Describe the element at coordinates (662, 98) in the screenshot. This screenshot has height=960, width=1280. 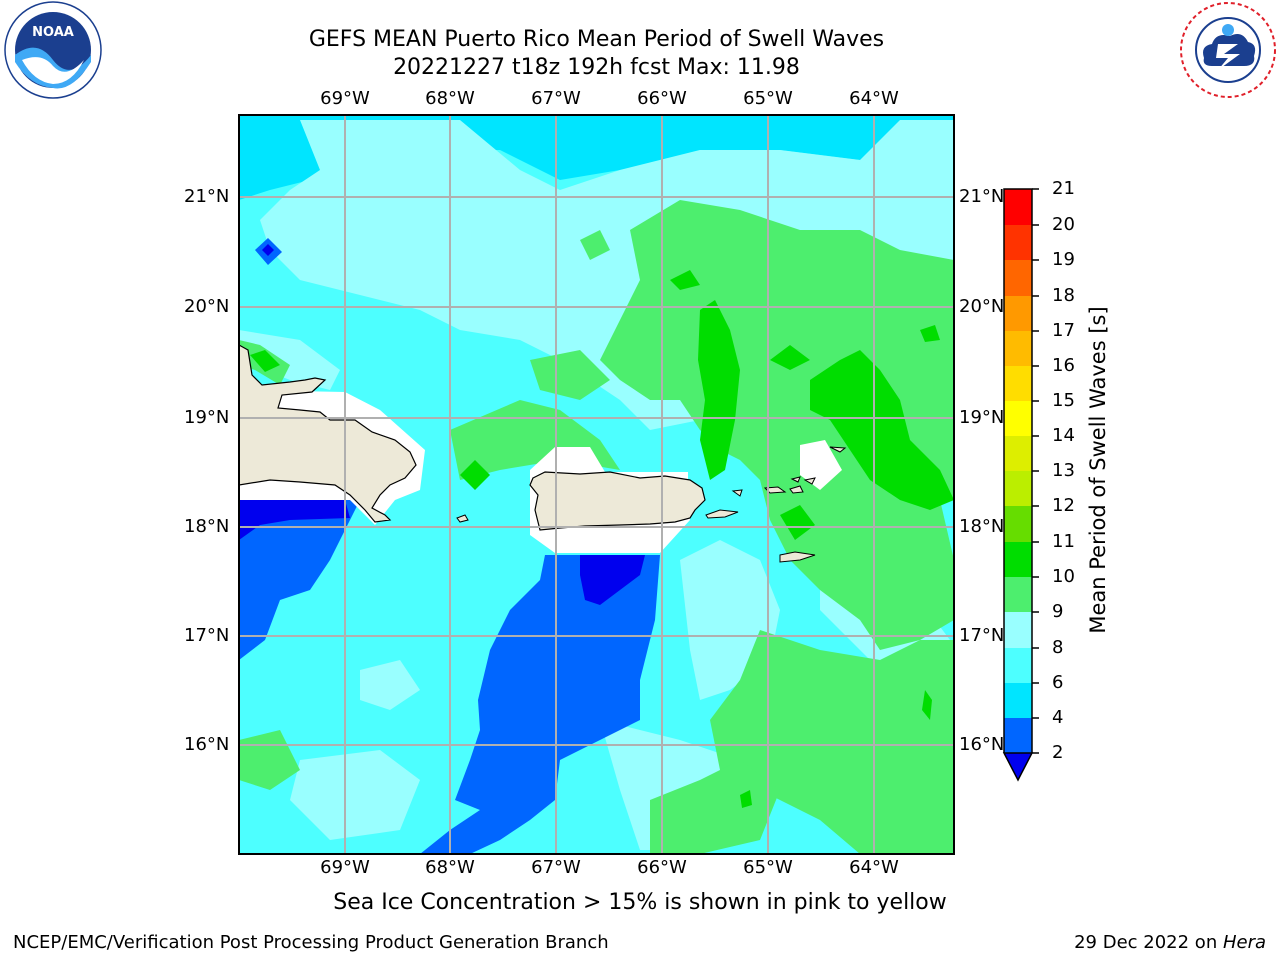
I see `lon-label-top: 66°W` at that location.